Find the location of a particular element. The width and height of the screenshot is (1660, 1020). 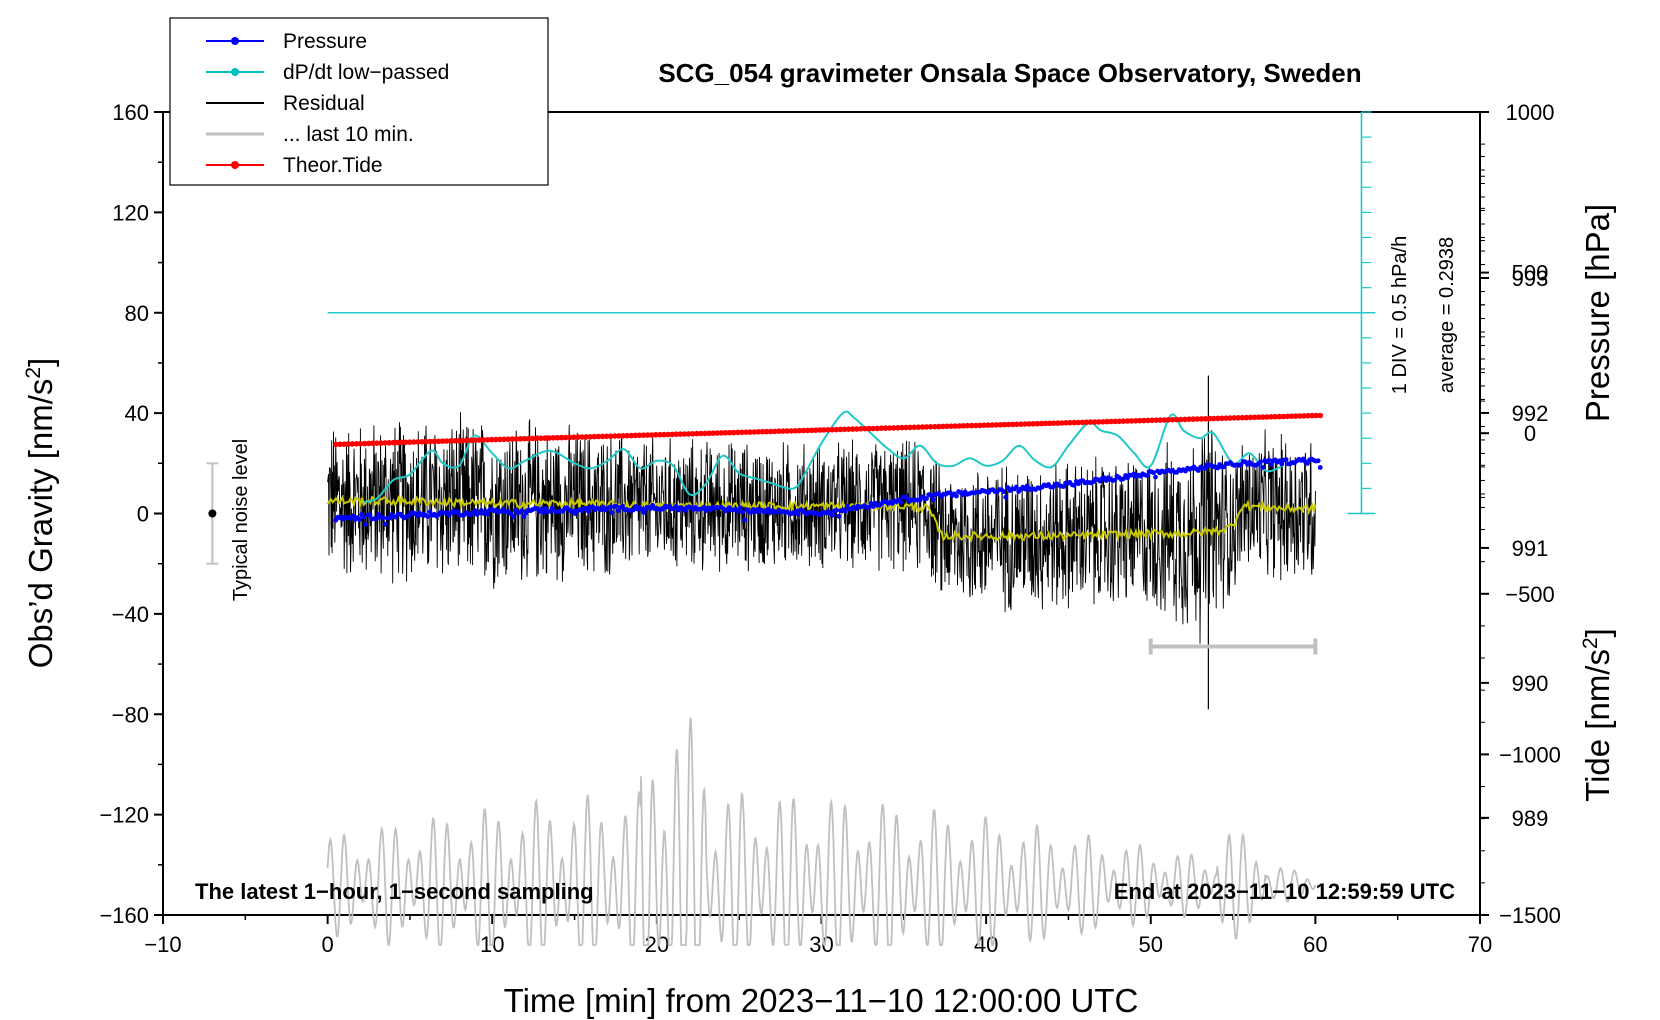

y-tick-label: −120 is located at coordinates (124, 815).